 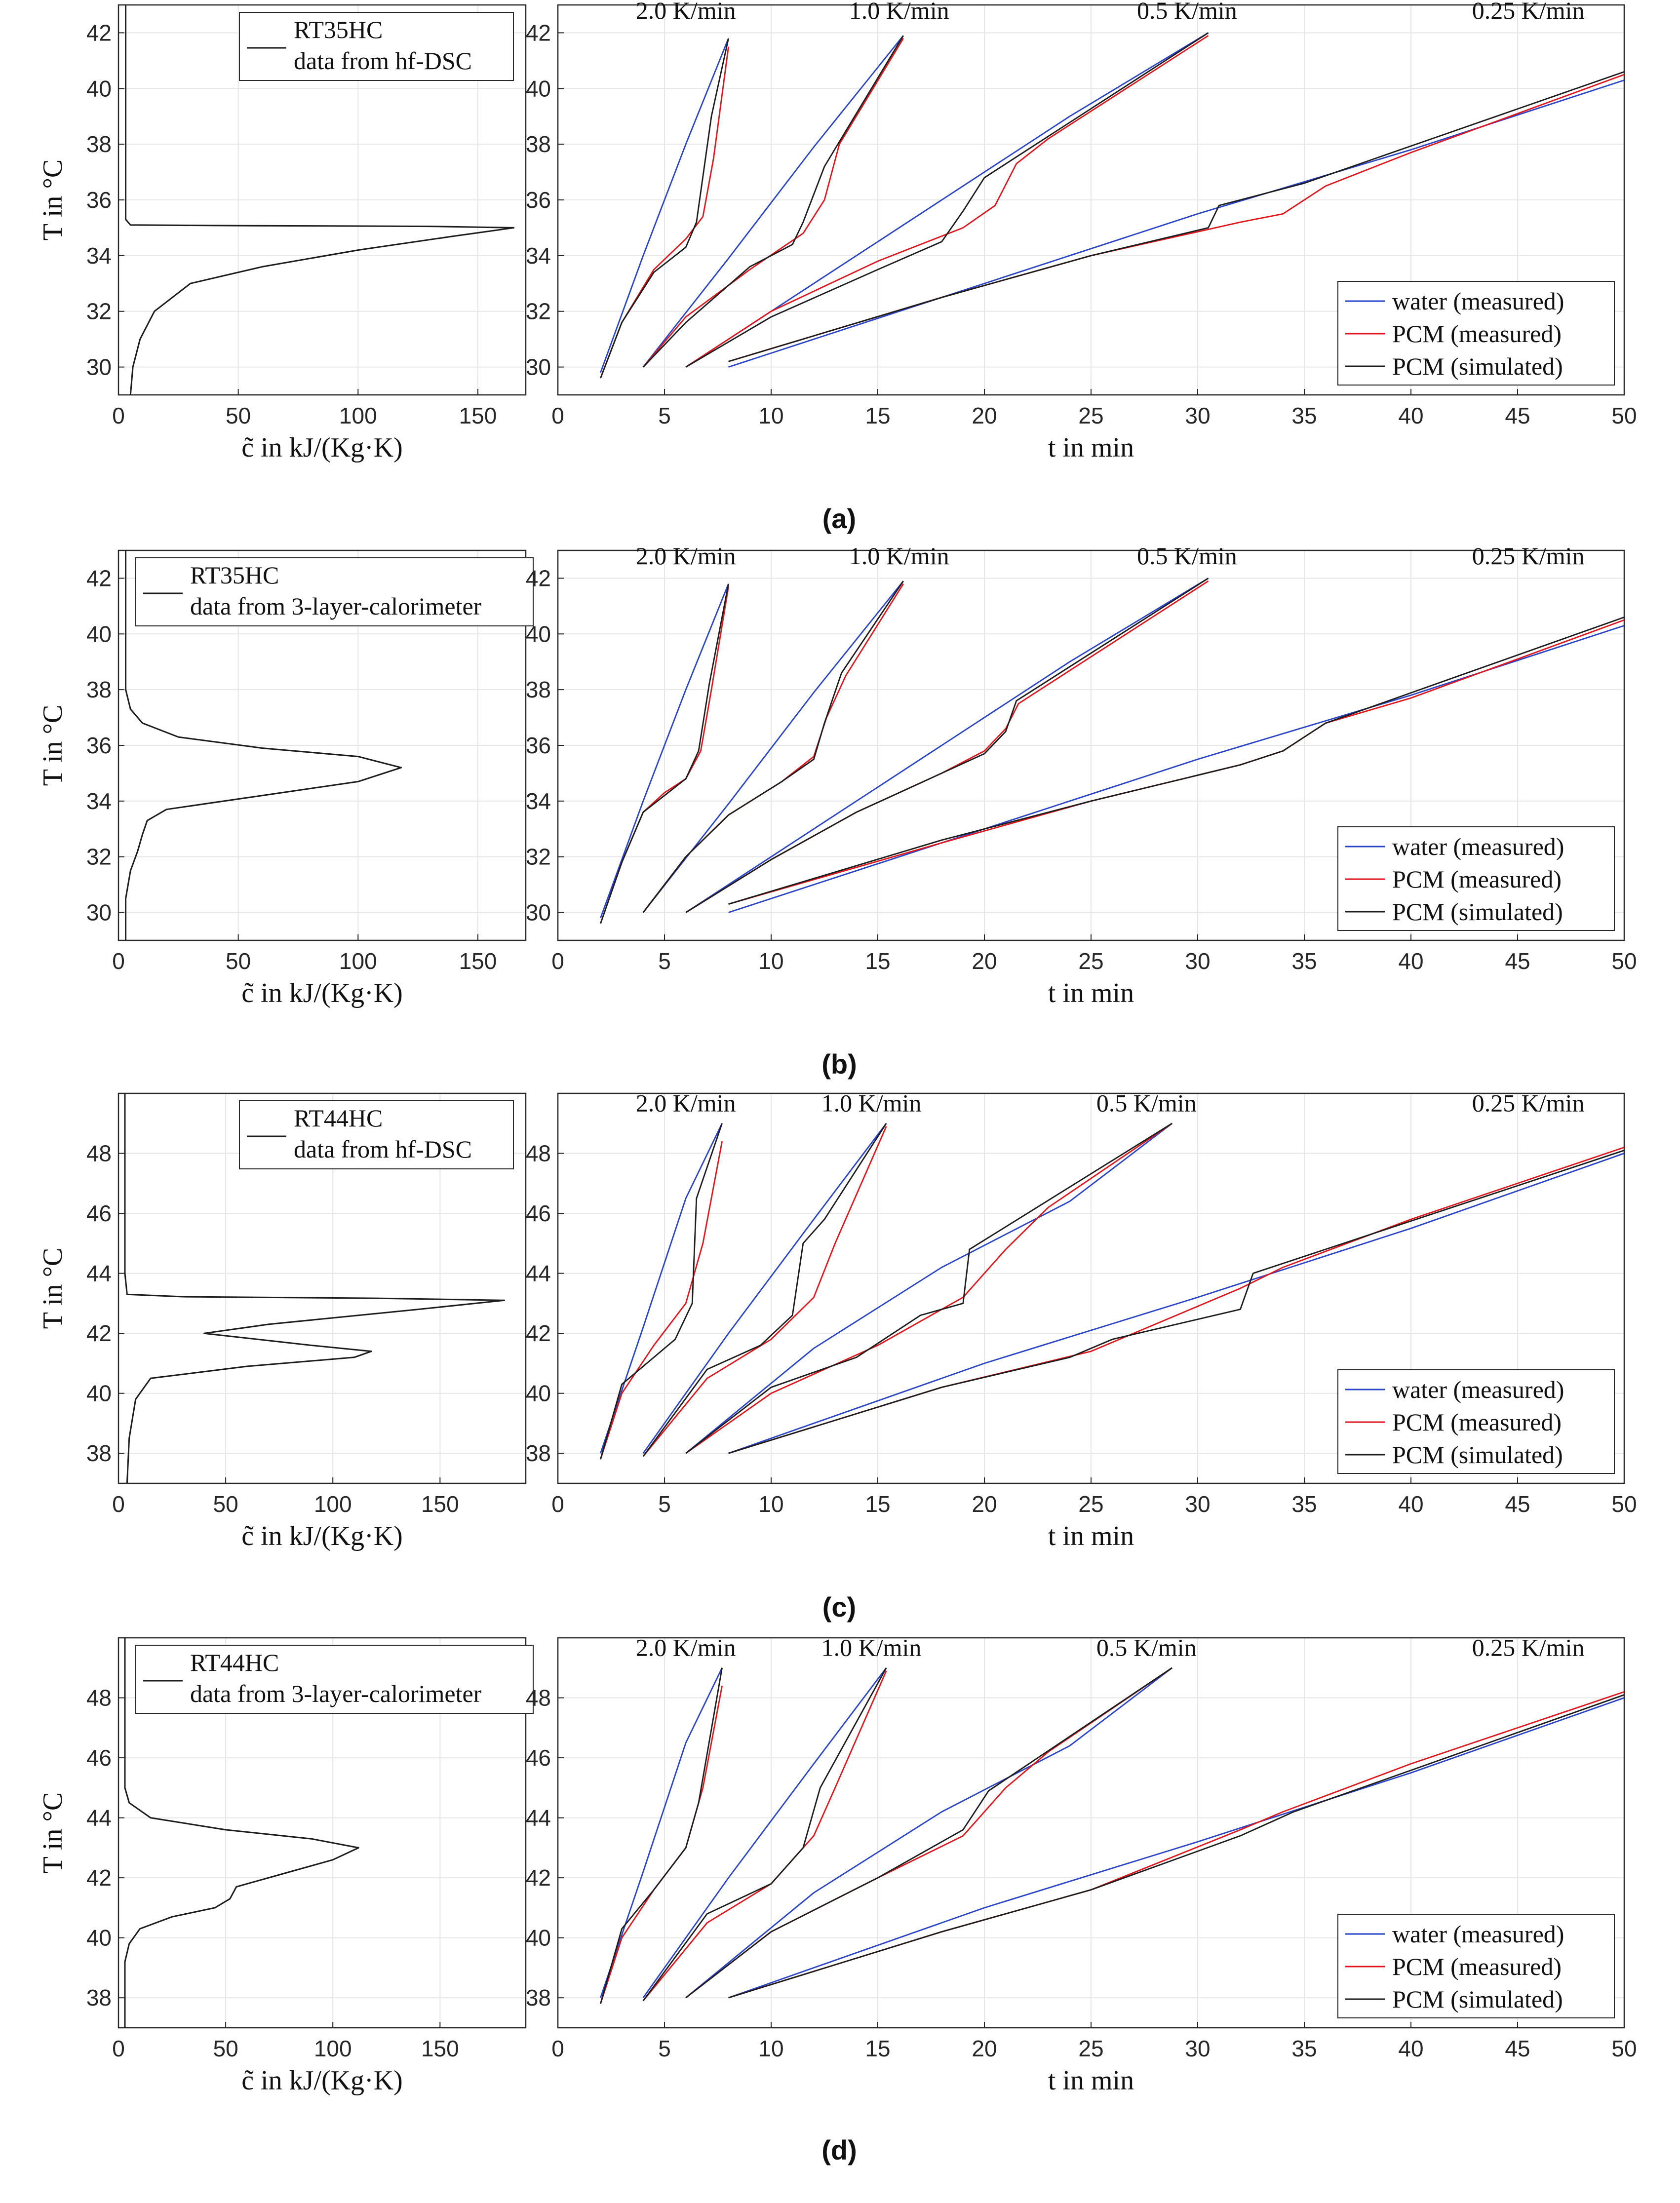 I want to click on right-x-axis-label: t in min, so click(x=1091, y=1536).